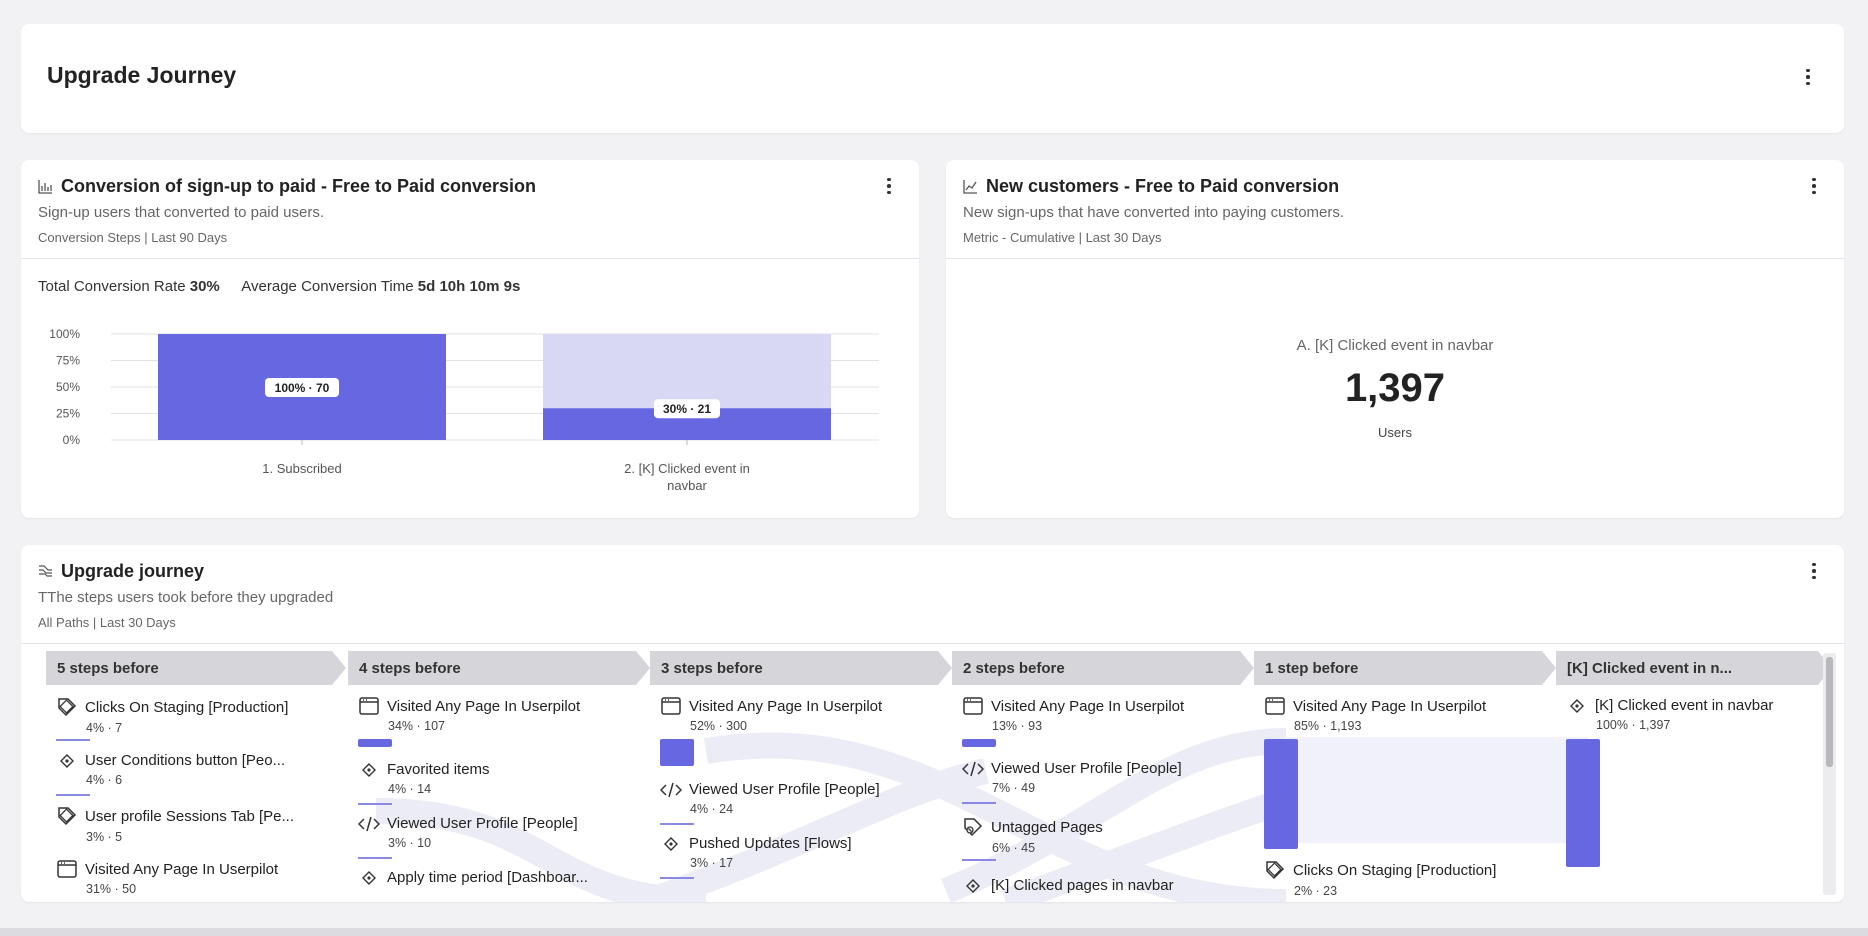  I want to click on journey-node: User profile Sessions Tab [Pe... 3% · 5, so click(175, 825).